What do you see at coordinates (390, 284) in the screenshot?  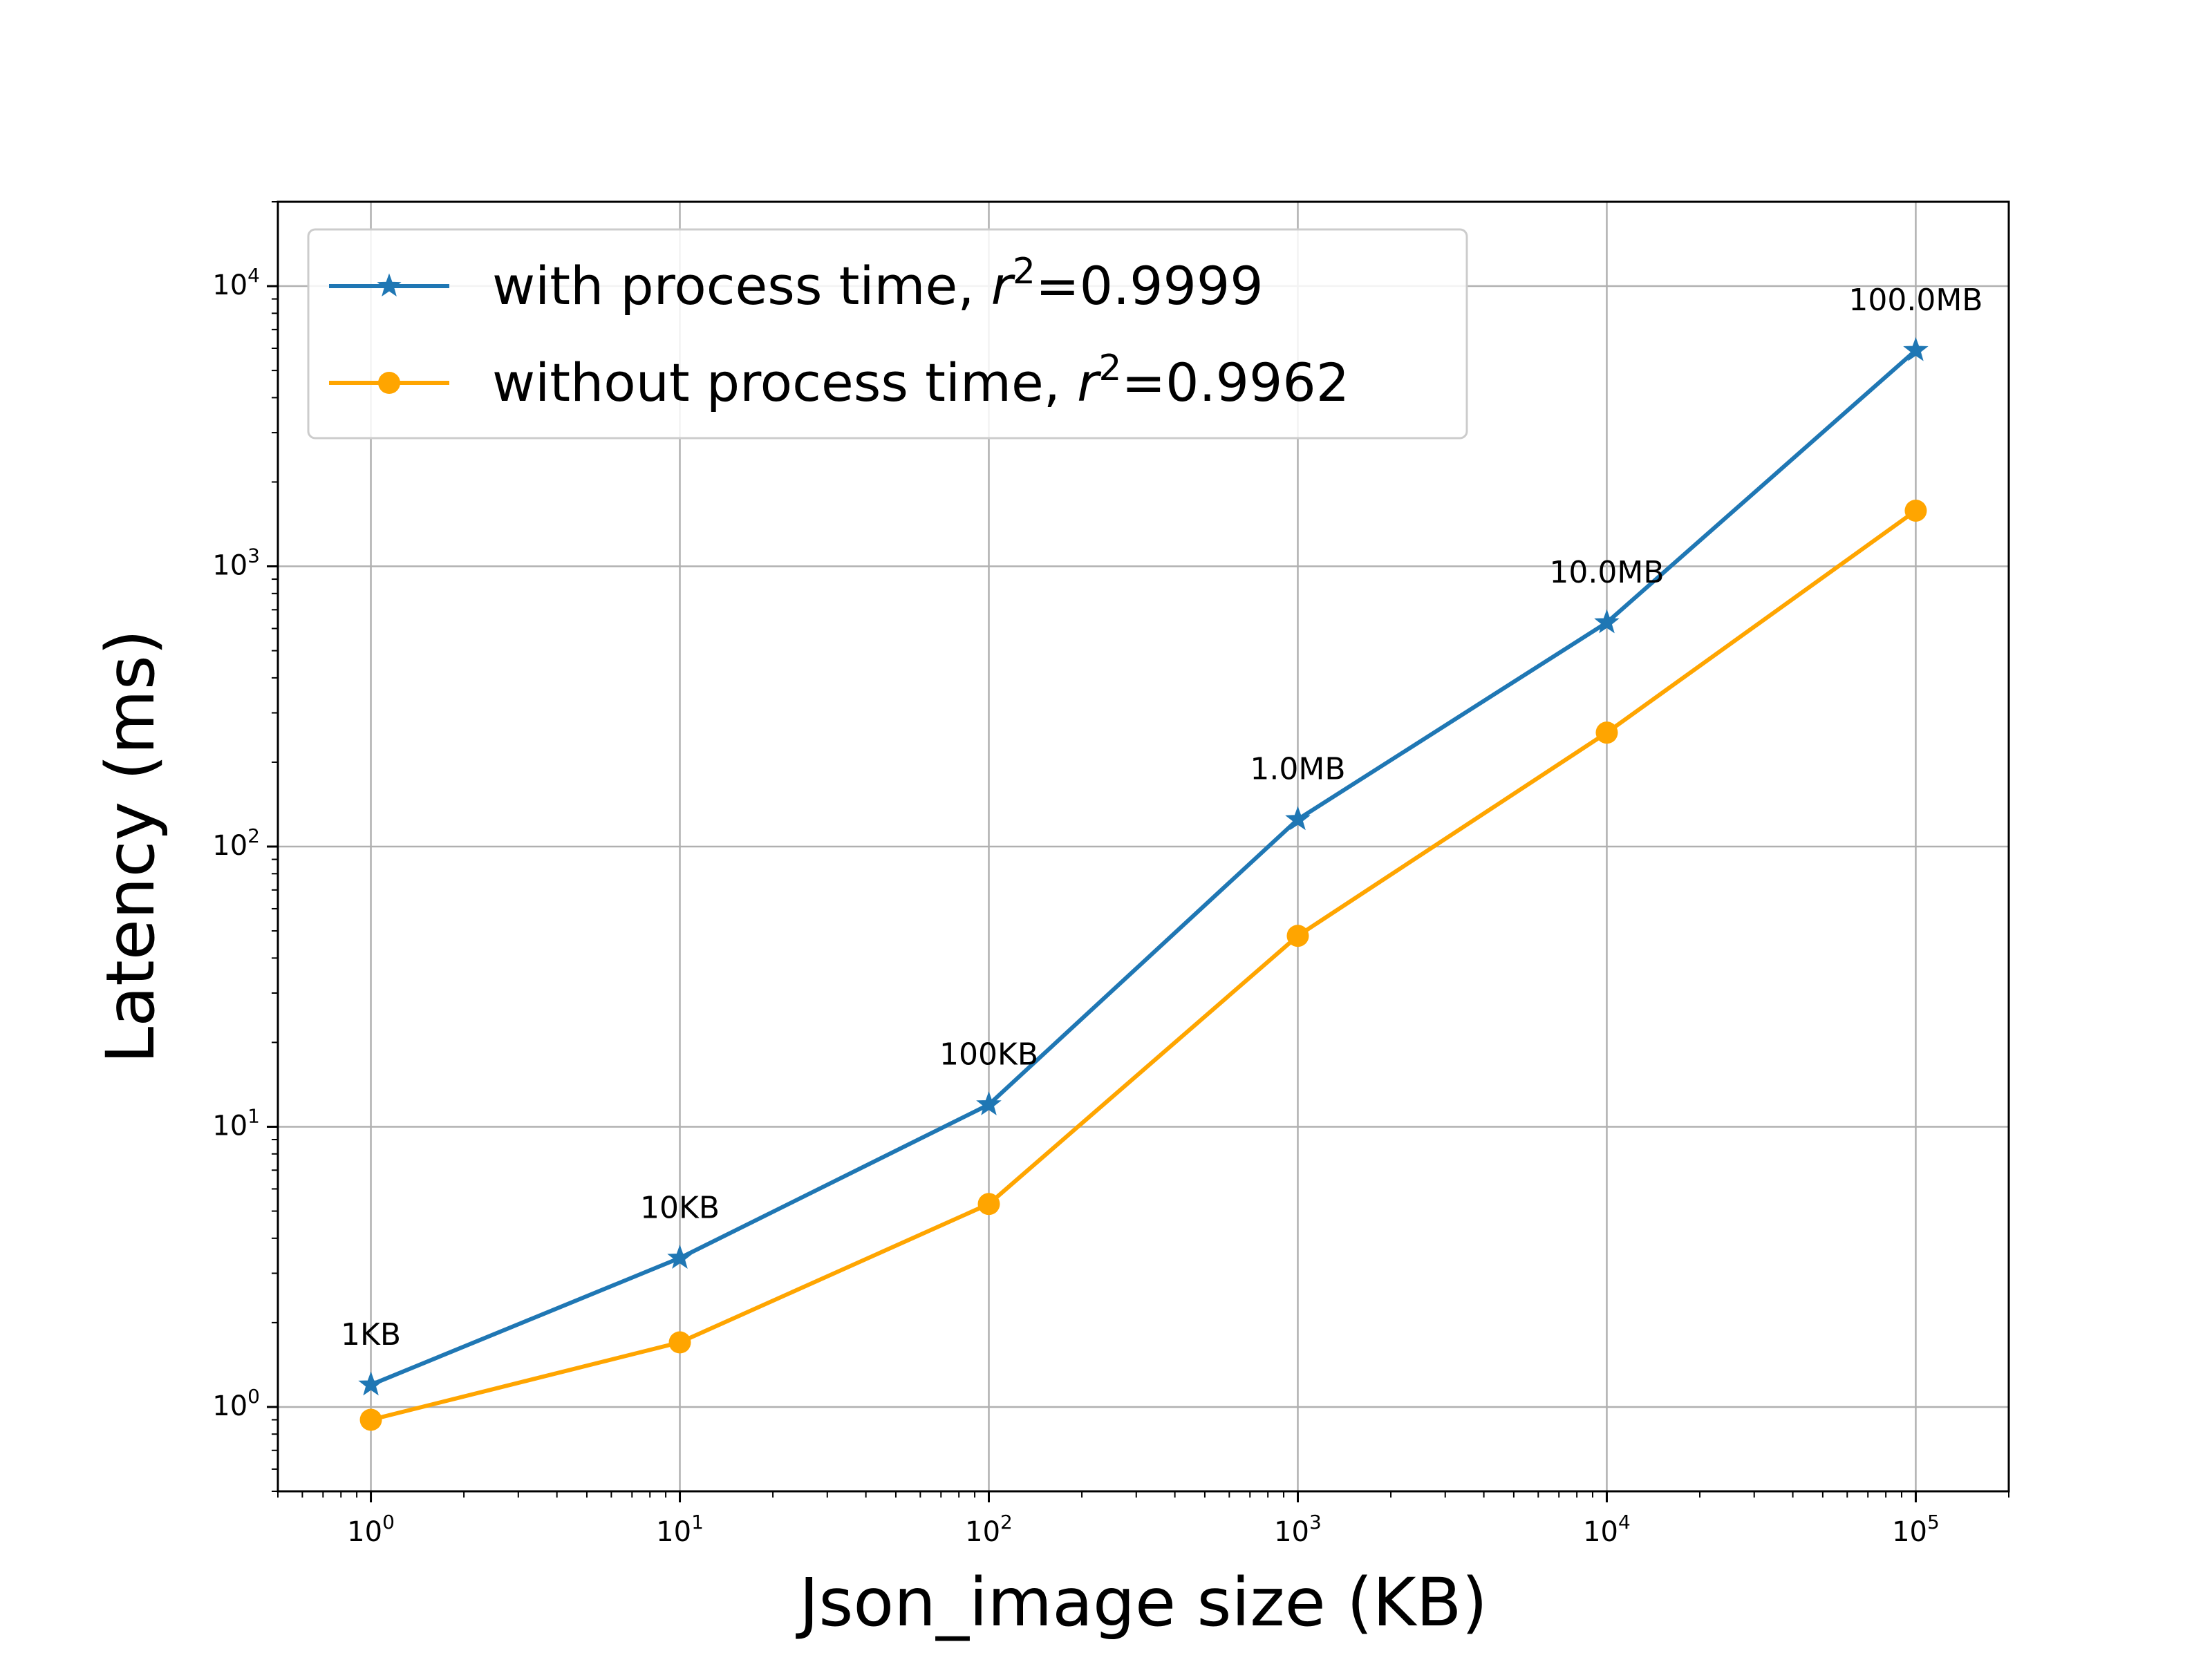 I see `legend-star-marker` at bounding box center [390, 284].